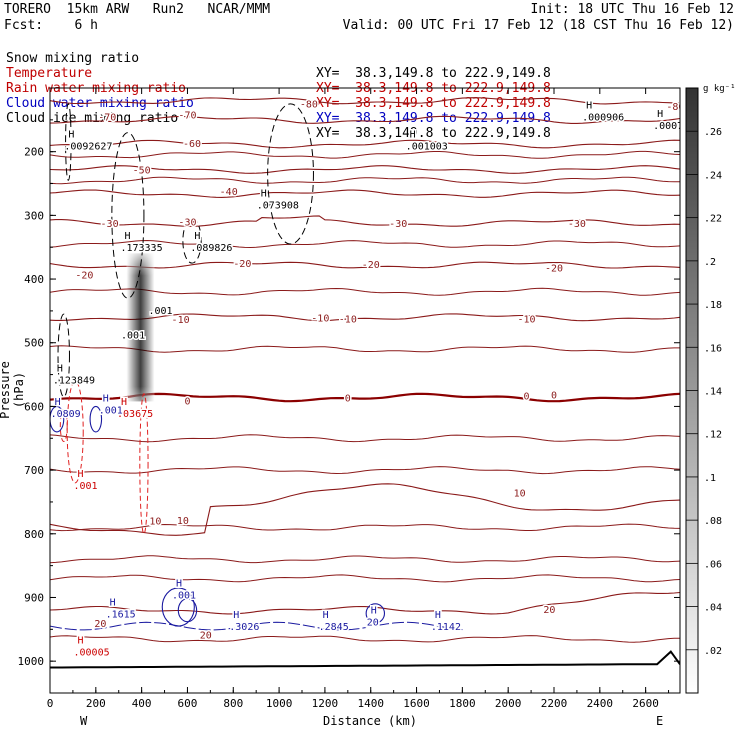 This screenshot has width=740, height=740. What do you see at coordinates (111, 411) in the screenshot?
I see `cloud-water-maximum-label: .001` at bounding box center [111, 411].